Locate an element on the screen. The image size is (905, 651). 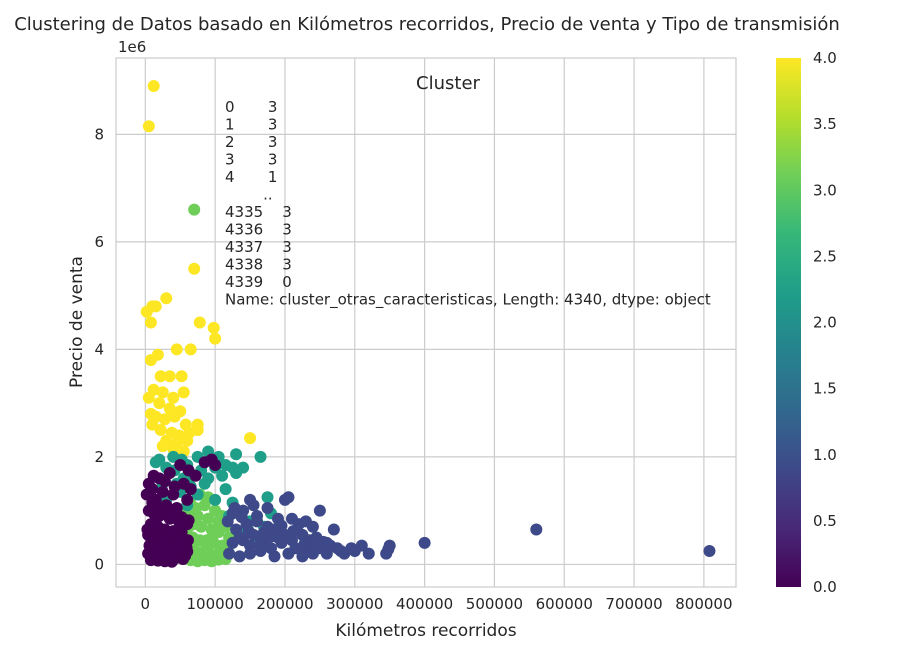
colorbar-tick-label: 1.0 is located at coordinates (825, 455).